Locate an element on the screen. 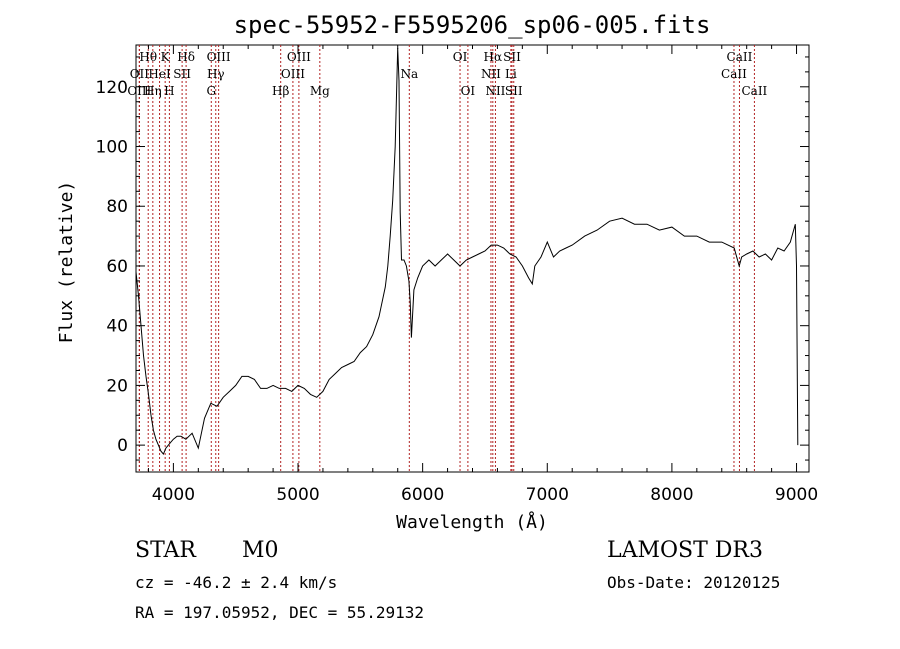 The height and width of the screenshot is (649, 900). object-subclass: M0 is located at coordinates (260, 550).